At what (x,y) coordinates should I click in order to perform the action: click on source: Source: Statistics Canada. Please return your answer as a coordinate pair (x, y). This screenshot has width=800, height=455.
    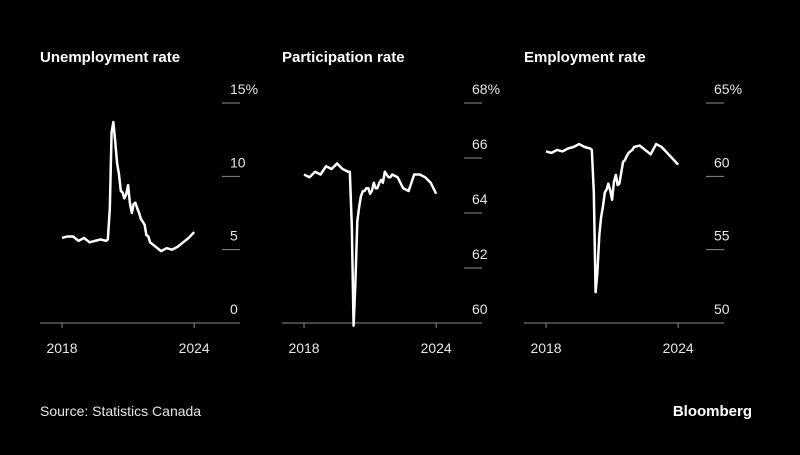
    Looking at the image, I should click on (120, 411).